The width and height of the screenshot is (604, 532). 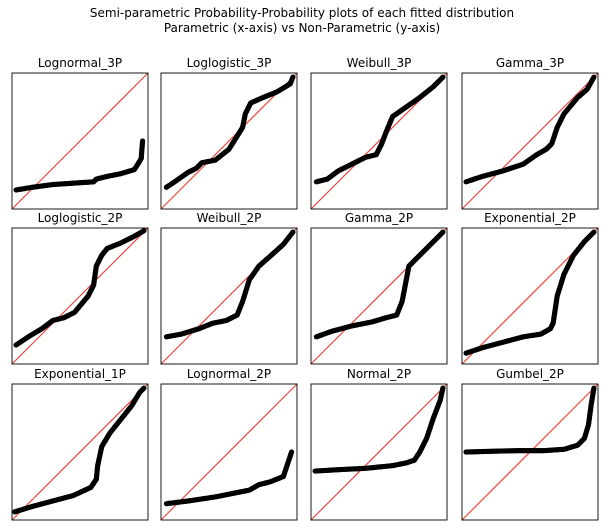 I want to click on subplot: Gumbel_2P, so click(x=530, y=444).